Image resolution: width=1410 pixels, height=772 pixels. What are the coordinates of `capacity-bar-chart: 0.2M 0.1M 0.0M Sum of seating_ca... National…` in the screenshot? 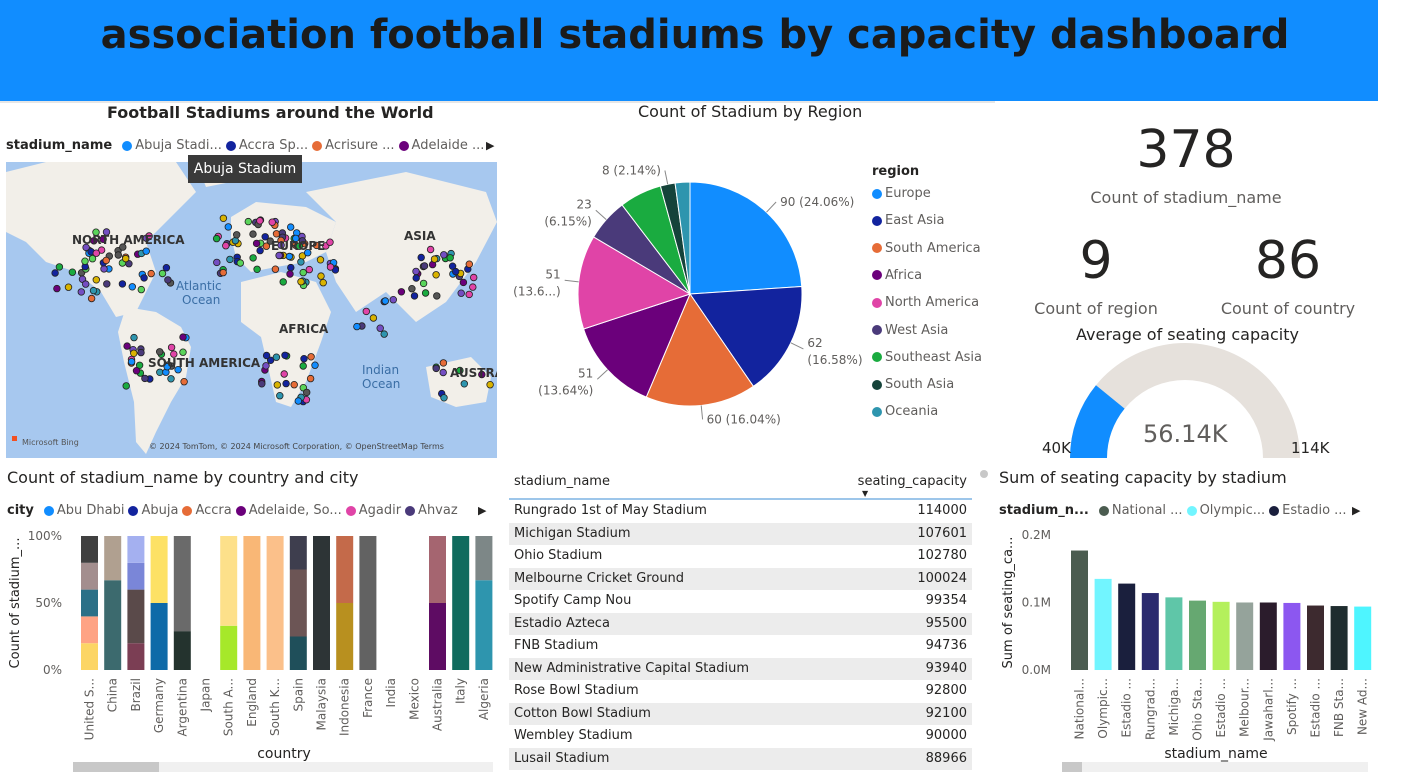 It's located at (1200, 642).